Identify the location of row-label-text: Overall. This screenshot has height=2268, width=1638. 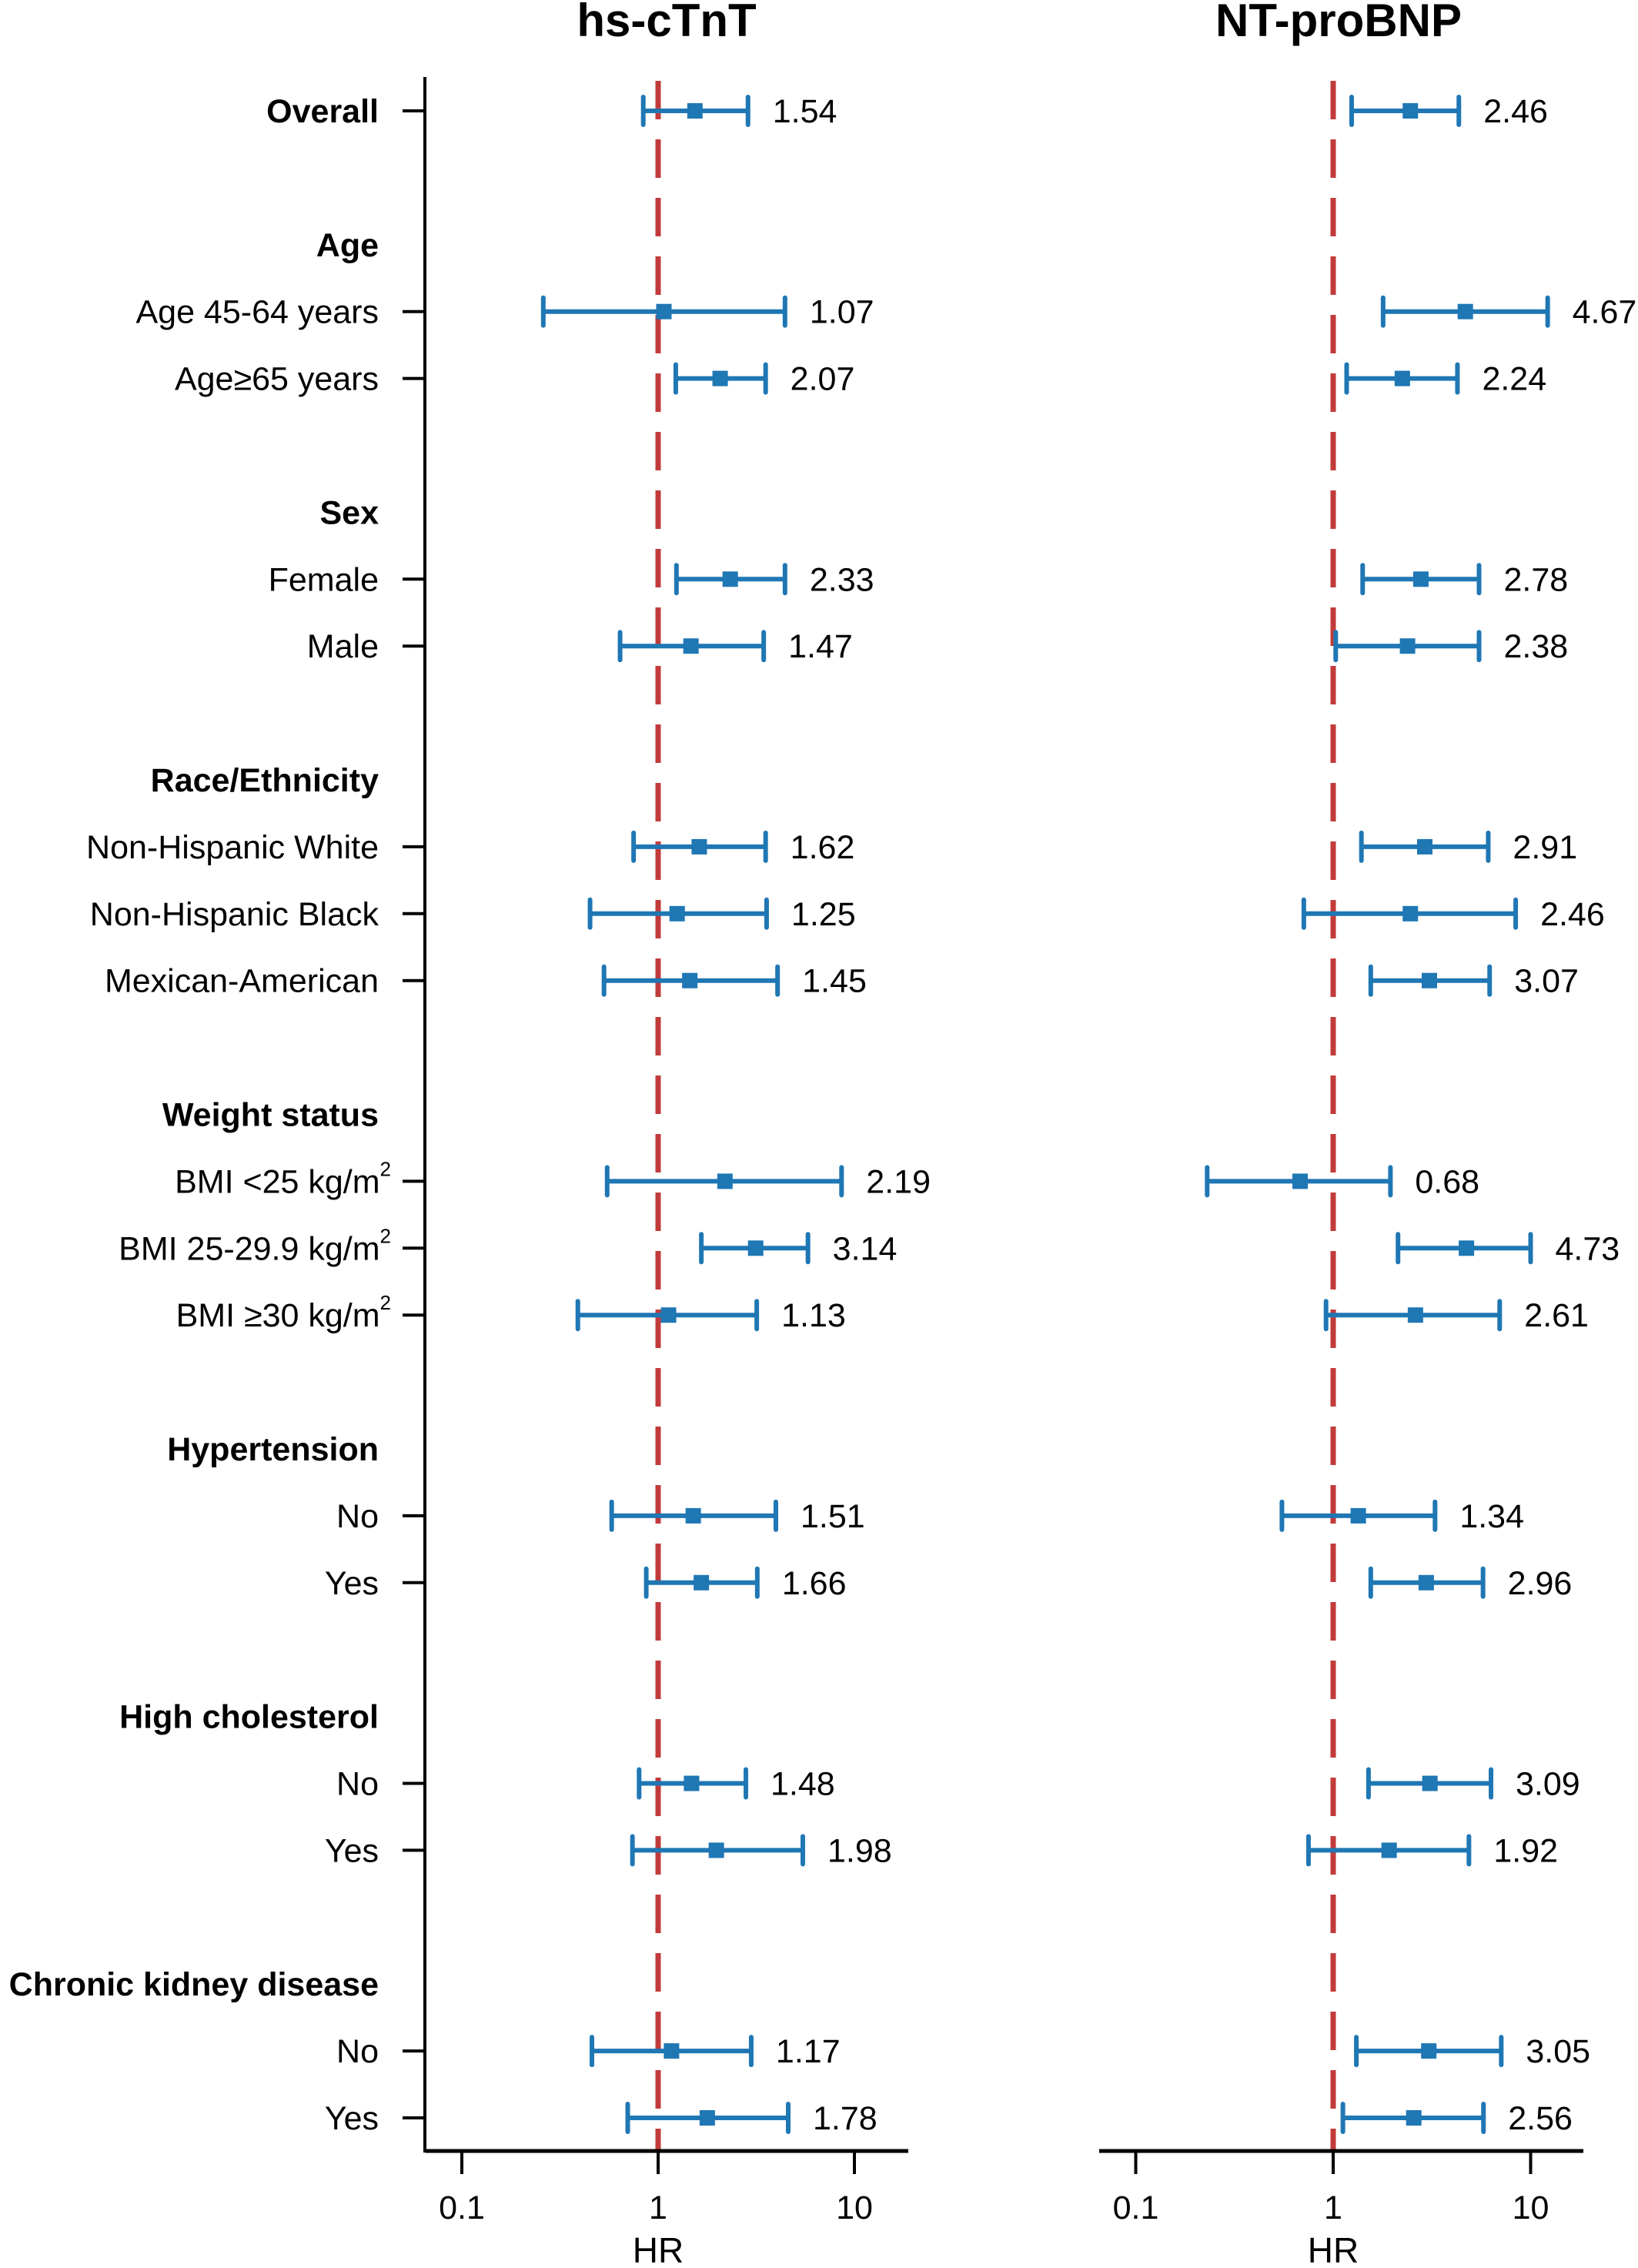
(322, 111).